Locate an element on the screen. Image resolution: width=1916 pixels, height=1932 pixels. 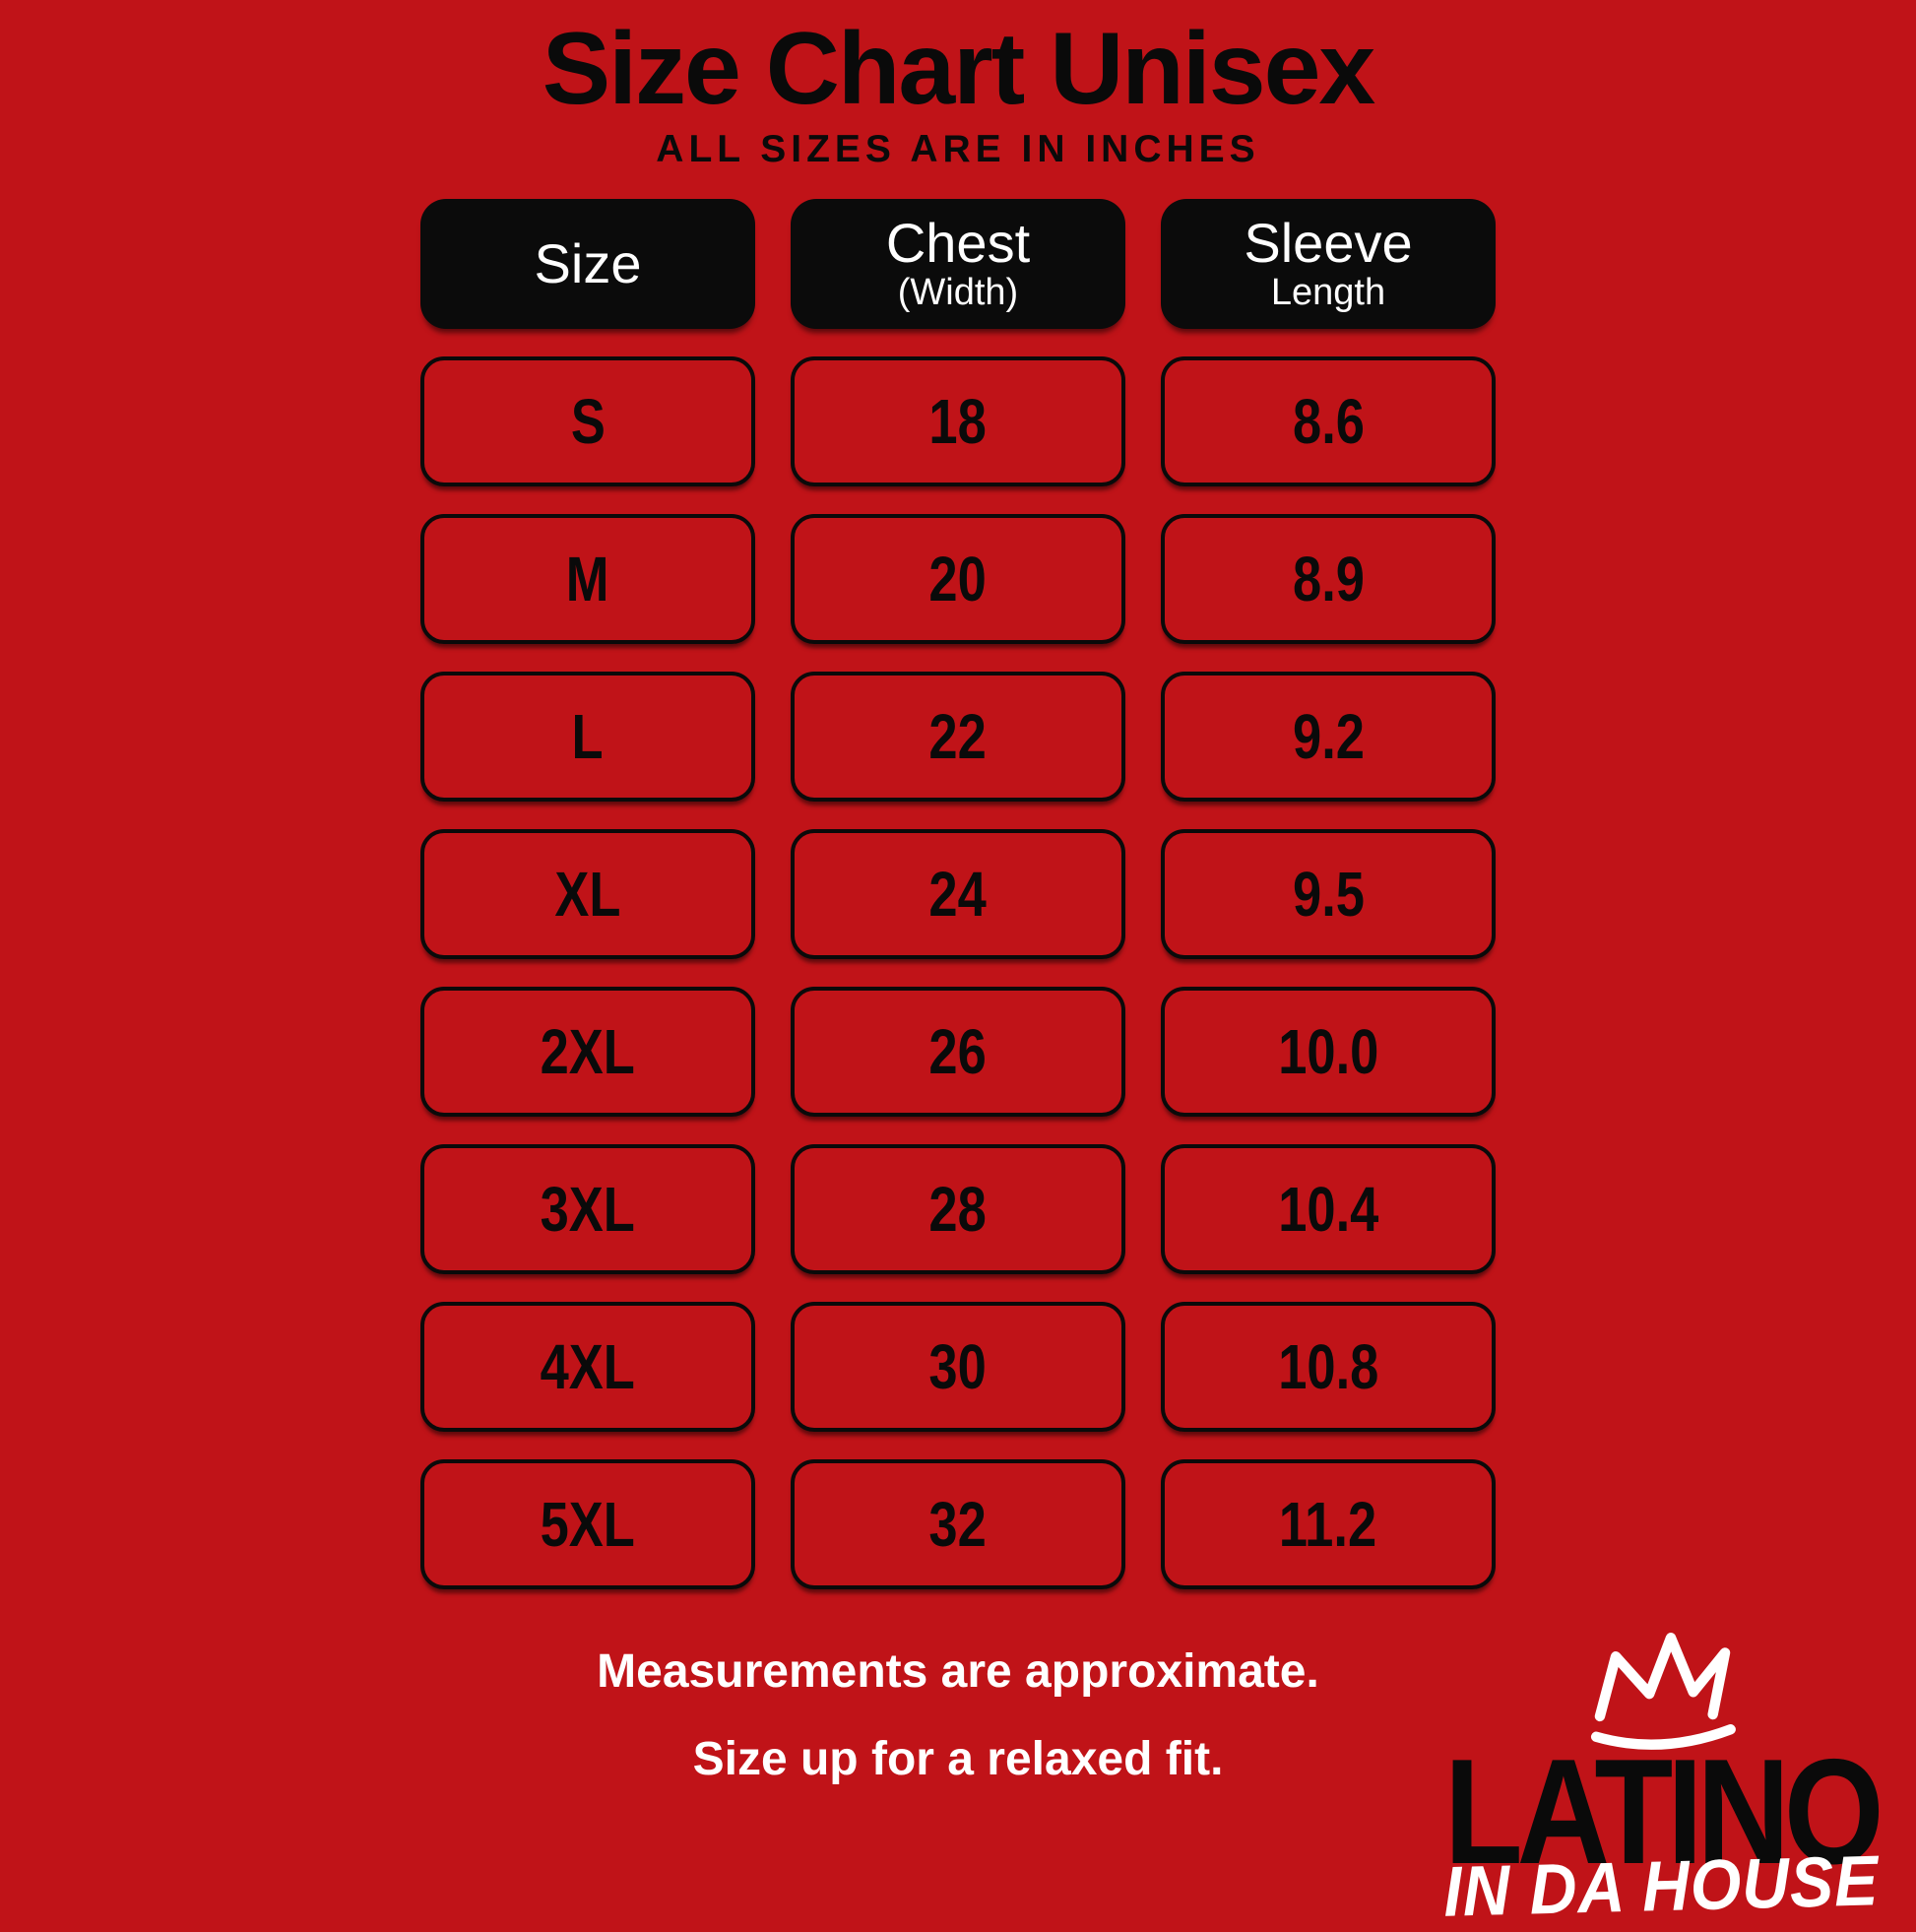
size-value: 4XL is located at coordinates (588, 1367).